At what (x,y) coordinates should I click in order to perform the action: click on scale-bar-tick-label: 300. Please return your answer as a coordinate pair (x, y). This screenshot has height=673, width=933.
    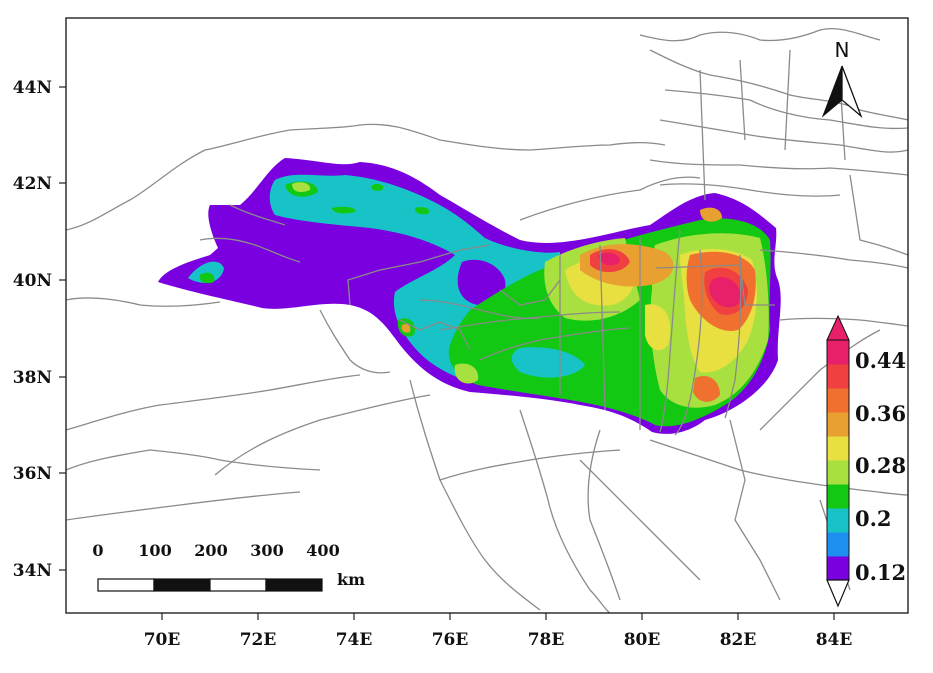
    Looking at the image, I should click on (266, 550).